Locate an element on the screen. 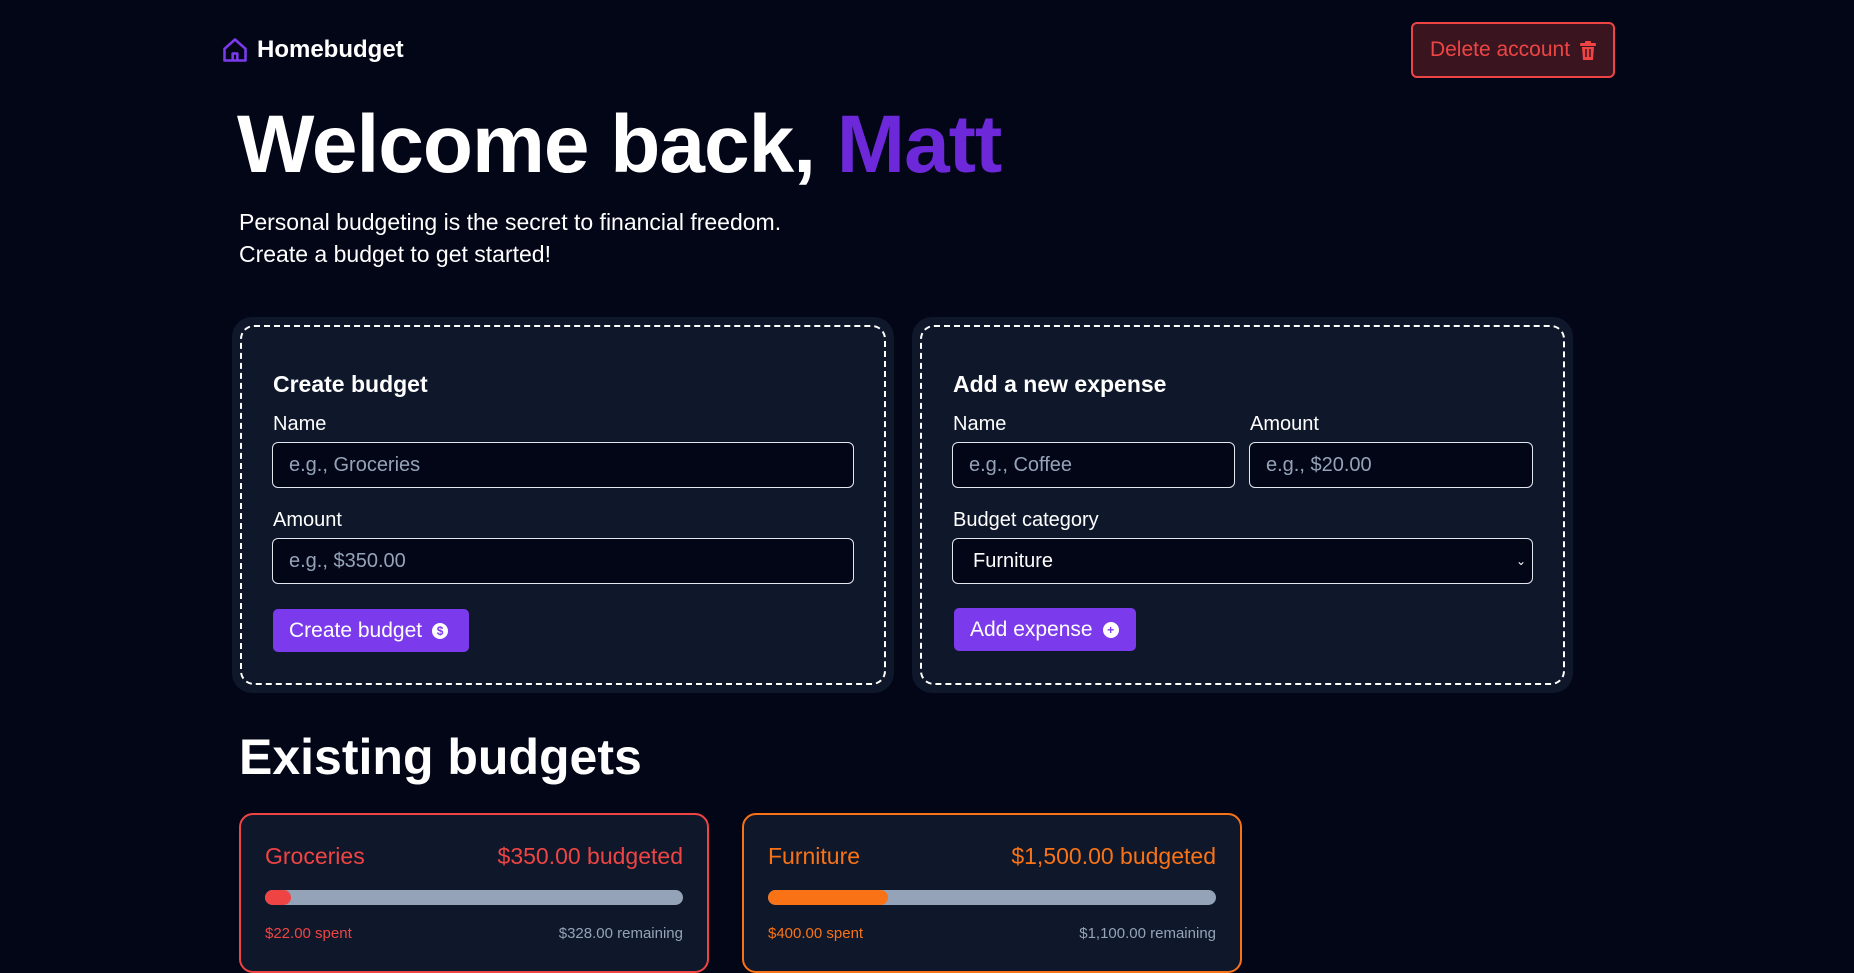 The height and width of the screenshot is (973, 1854). expense-amount-input is located at coordinates (1391, 465).